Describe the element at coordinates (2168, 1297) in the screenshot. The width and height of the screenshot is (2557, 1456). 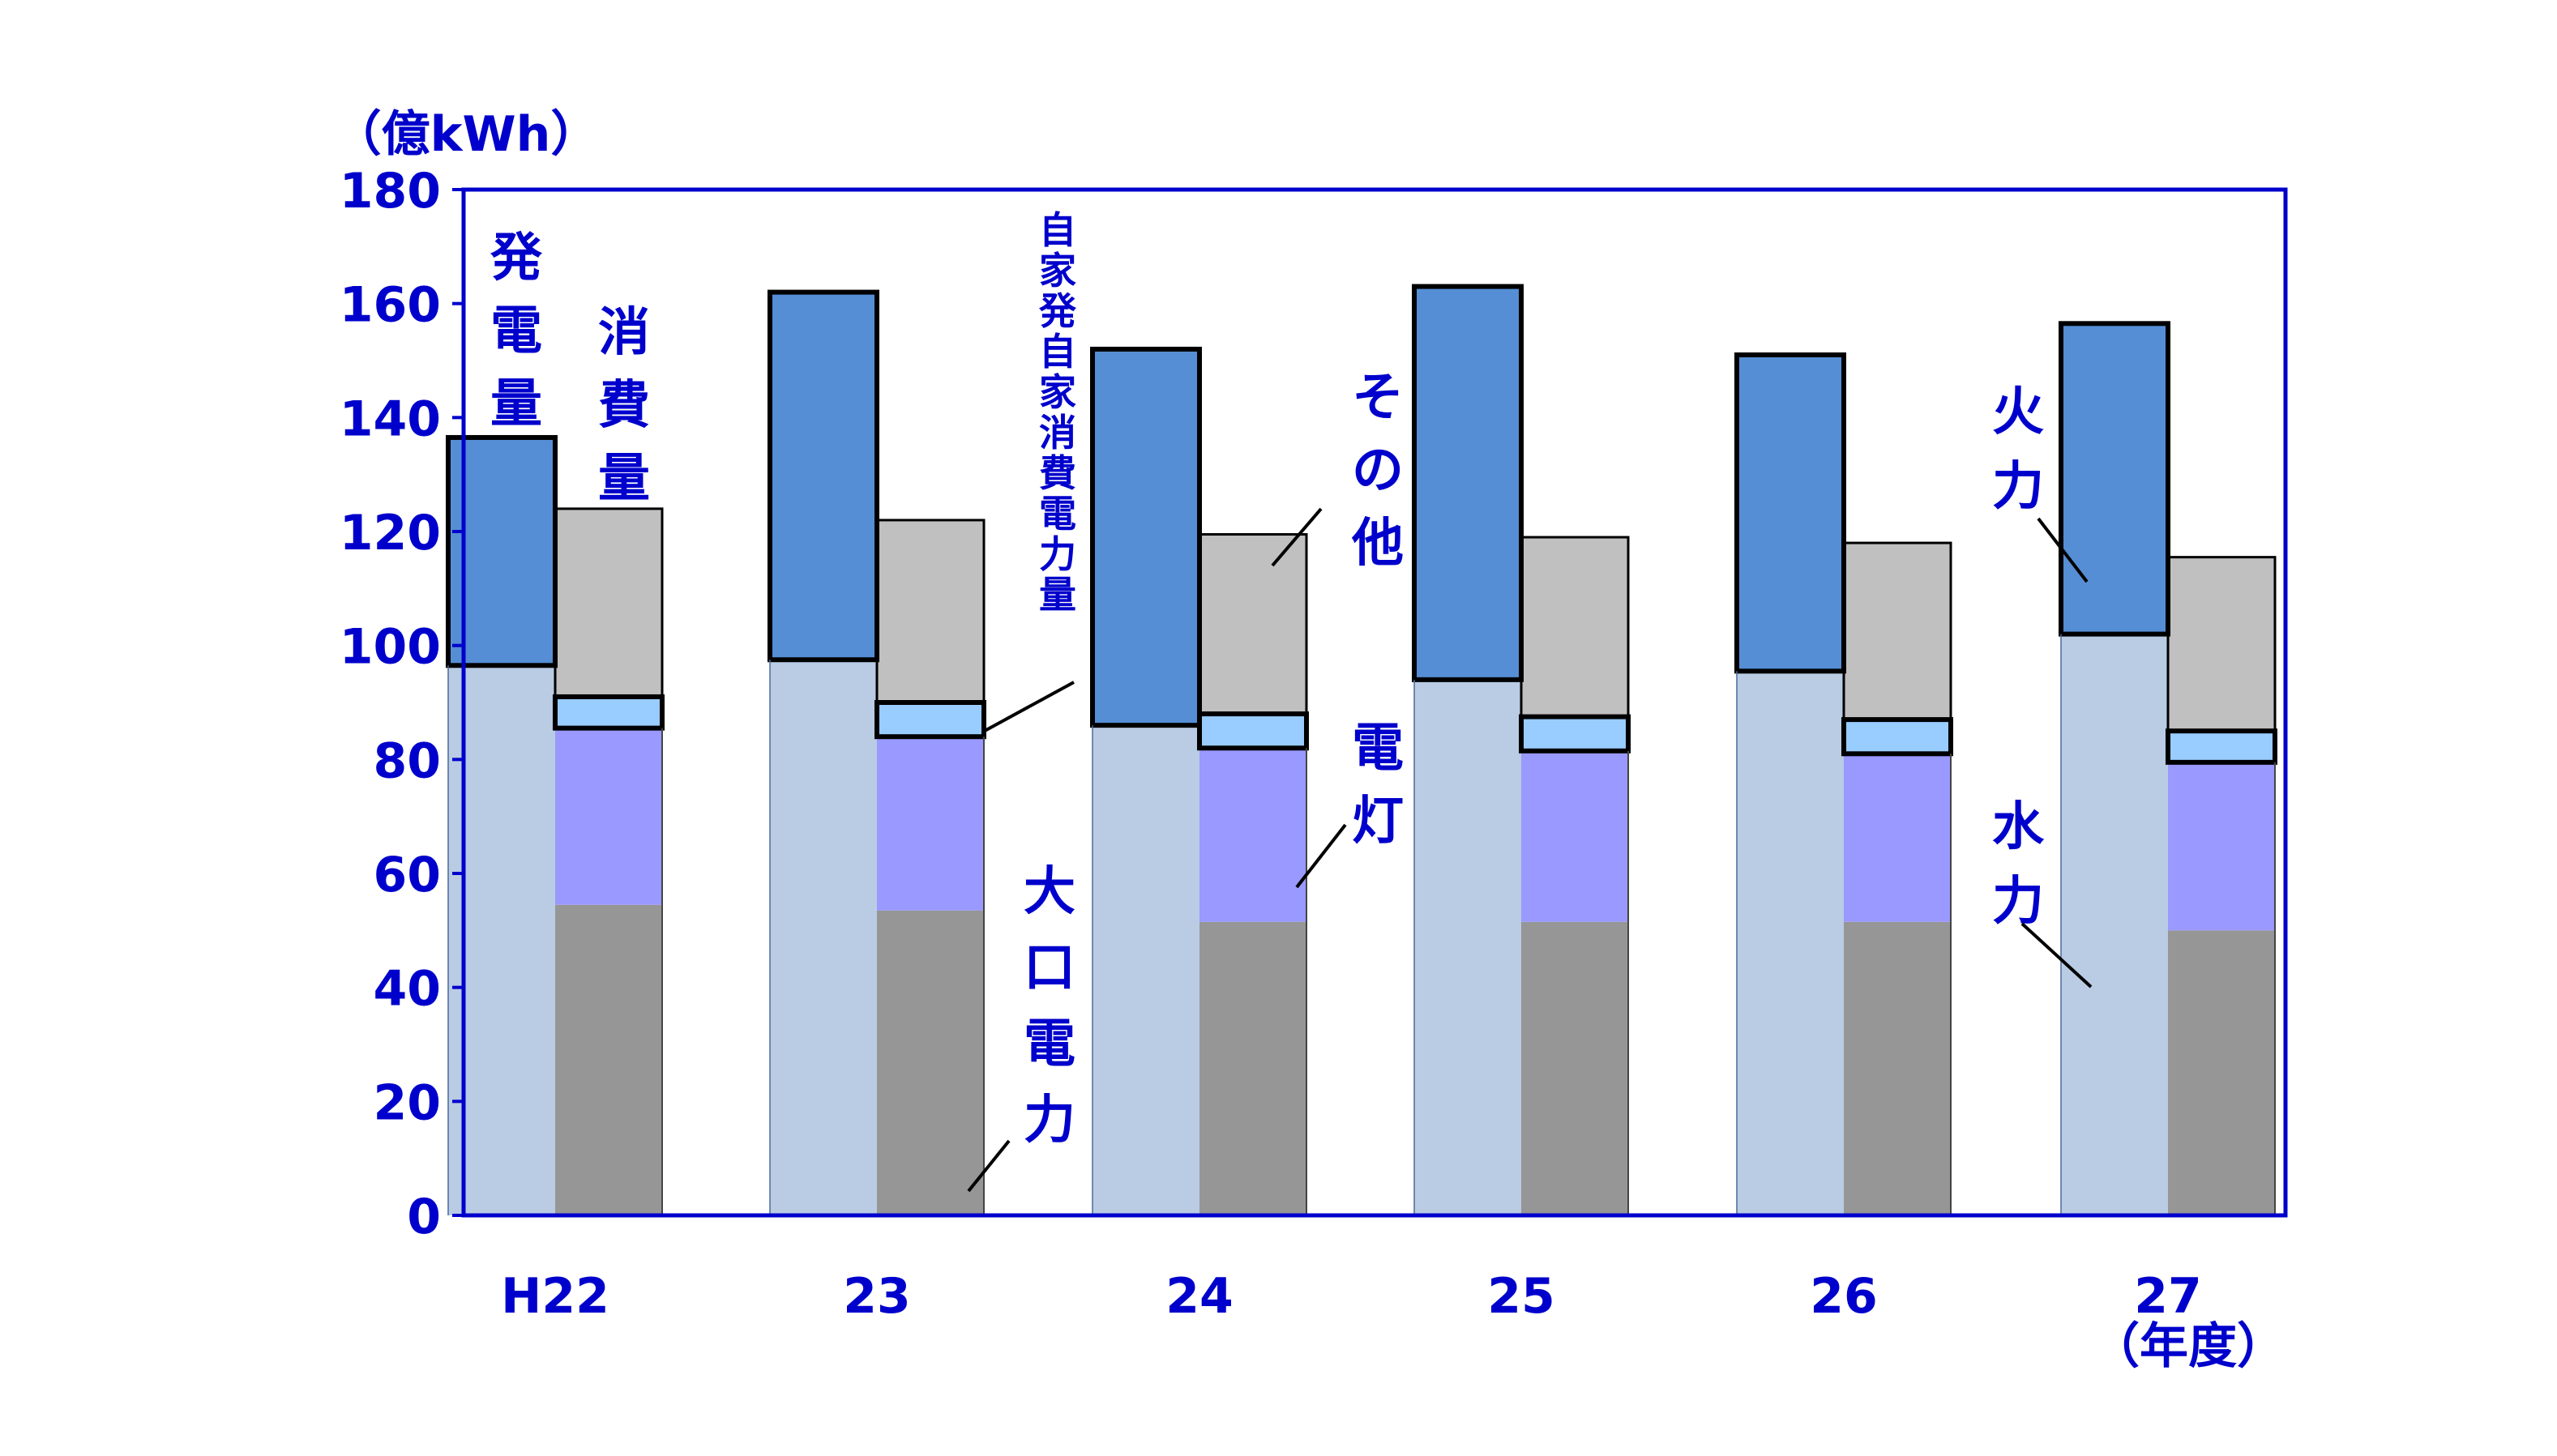
I see `x-tick-label: 27` at that location.